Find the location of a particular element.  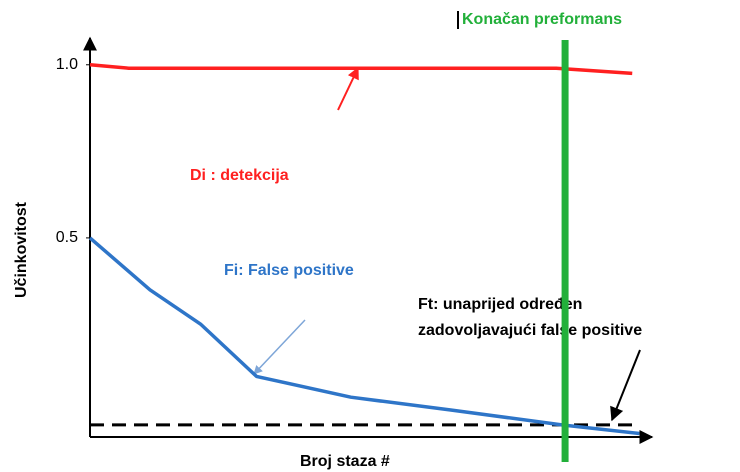

x-axis-label: Broj staza # is located at coordinates (345, 461).